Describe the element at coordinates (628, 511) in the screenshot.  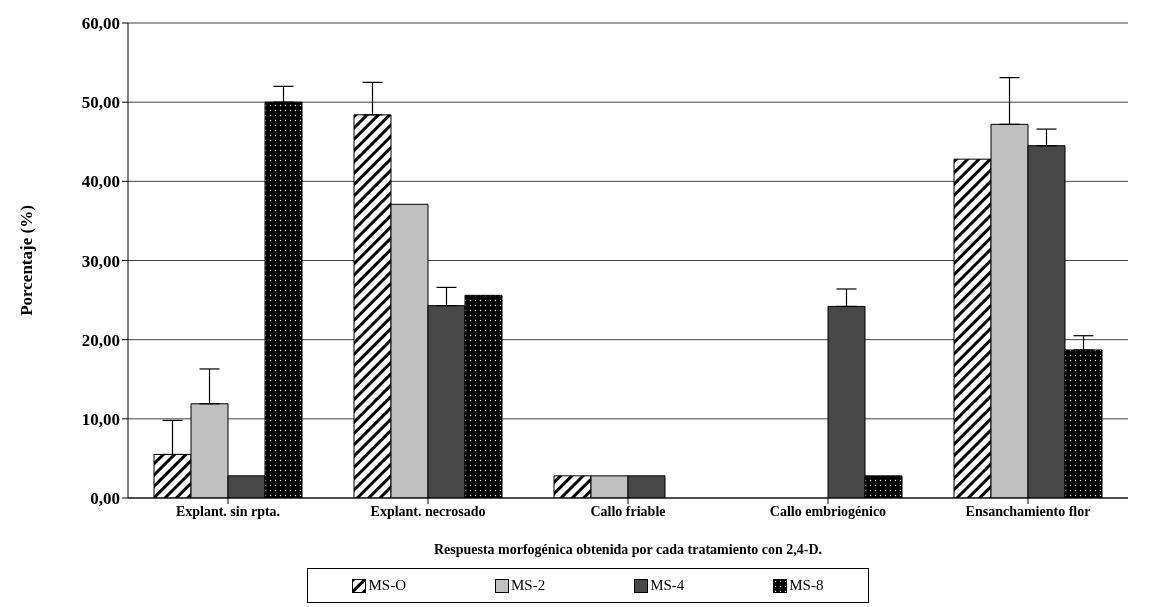
I see `x-tick-label: Callo friable` at that location.